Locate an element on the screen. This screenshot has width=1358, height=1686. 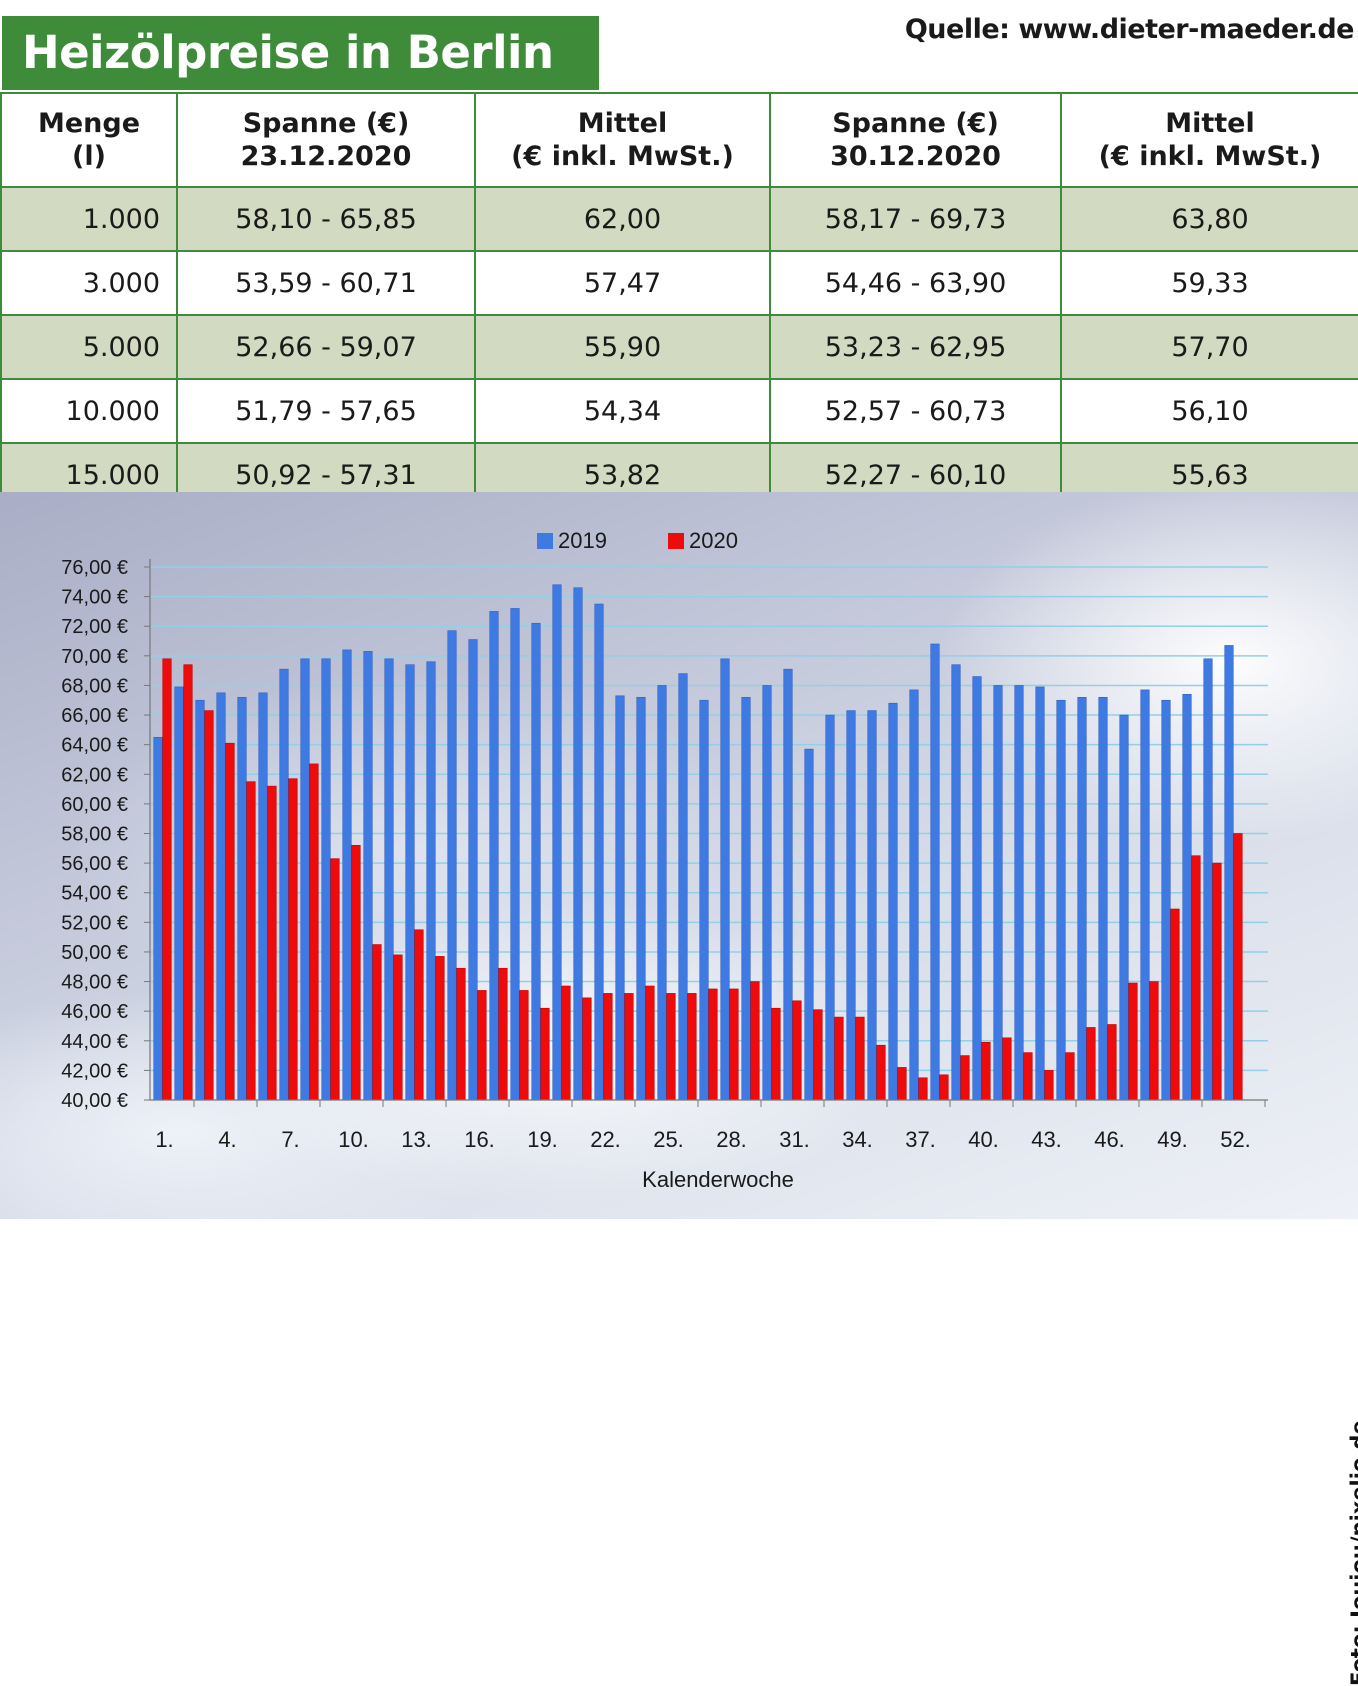
header-mittel-2312-line2: (€ inkl. MwSt.) is located at coordinates (622, 156).